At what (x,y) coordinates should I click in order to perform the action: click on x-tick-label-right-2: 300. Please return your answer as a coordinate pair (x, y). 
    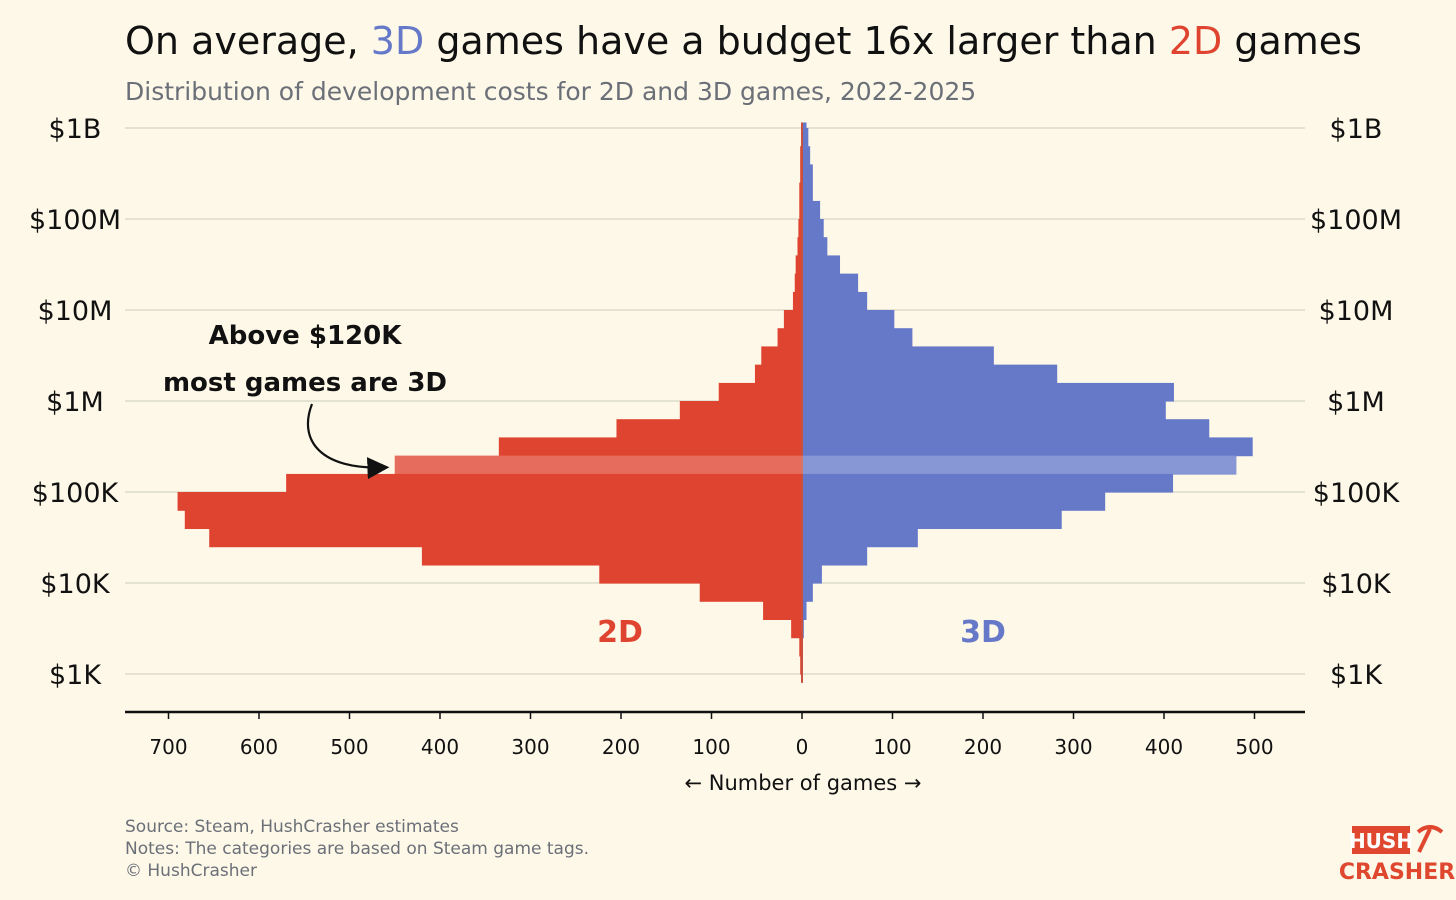
    Looking at the image, I should click on (1073, 747).